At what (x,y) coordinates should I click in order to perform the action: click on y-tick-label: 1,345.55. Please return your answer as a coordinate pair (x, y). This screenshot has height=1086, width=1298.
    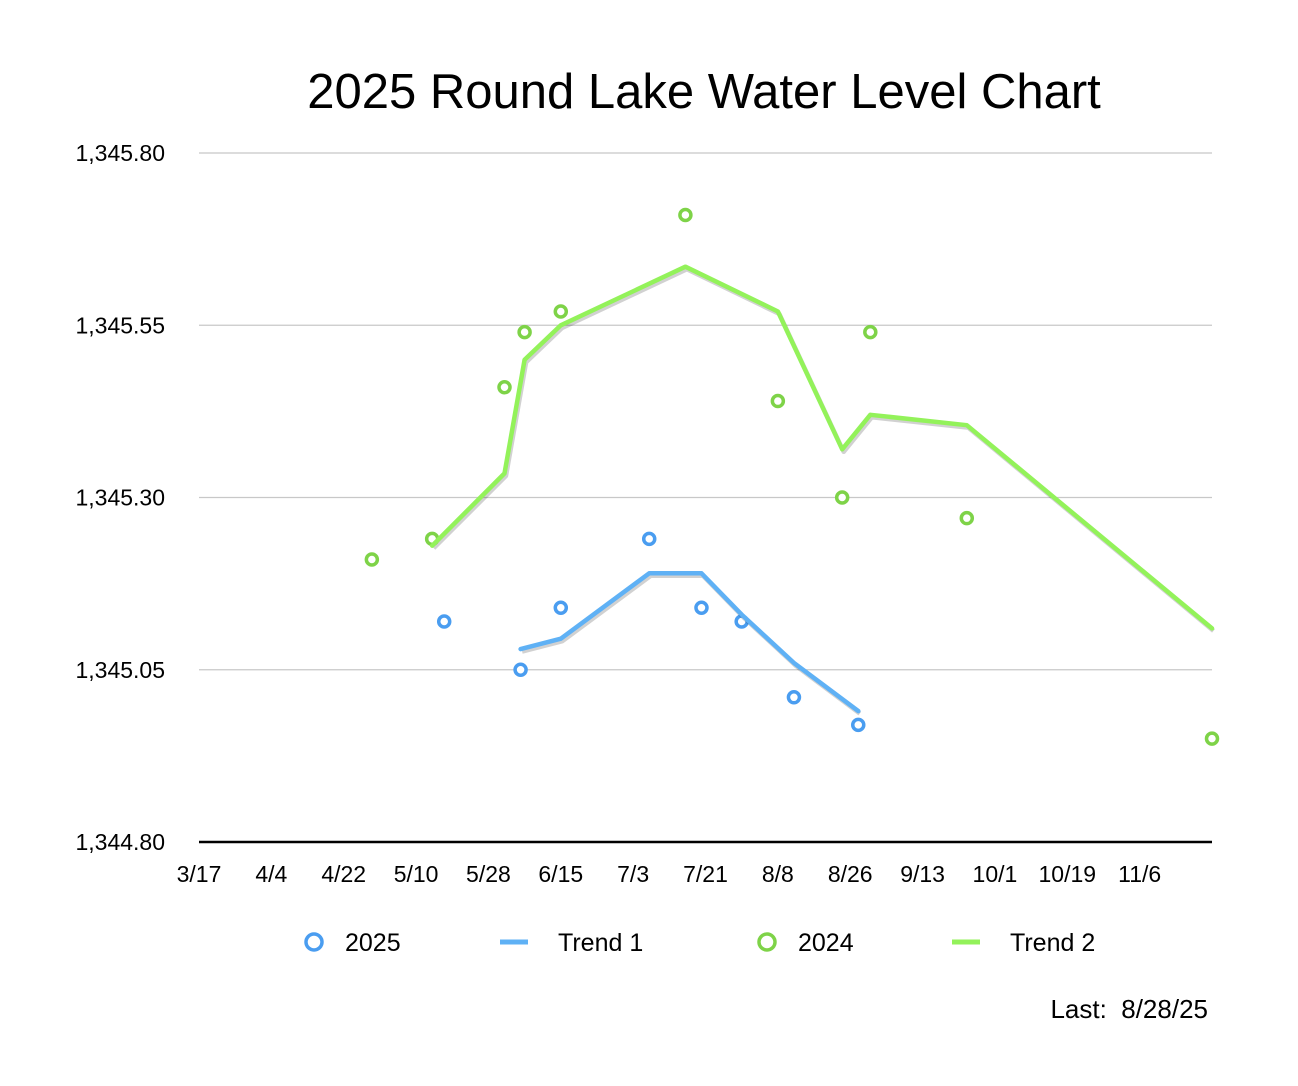
    Looking at the image, I should click on (120, 325).